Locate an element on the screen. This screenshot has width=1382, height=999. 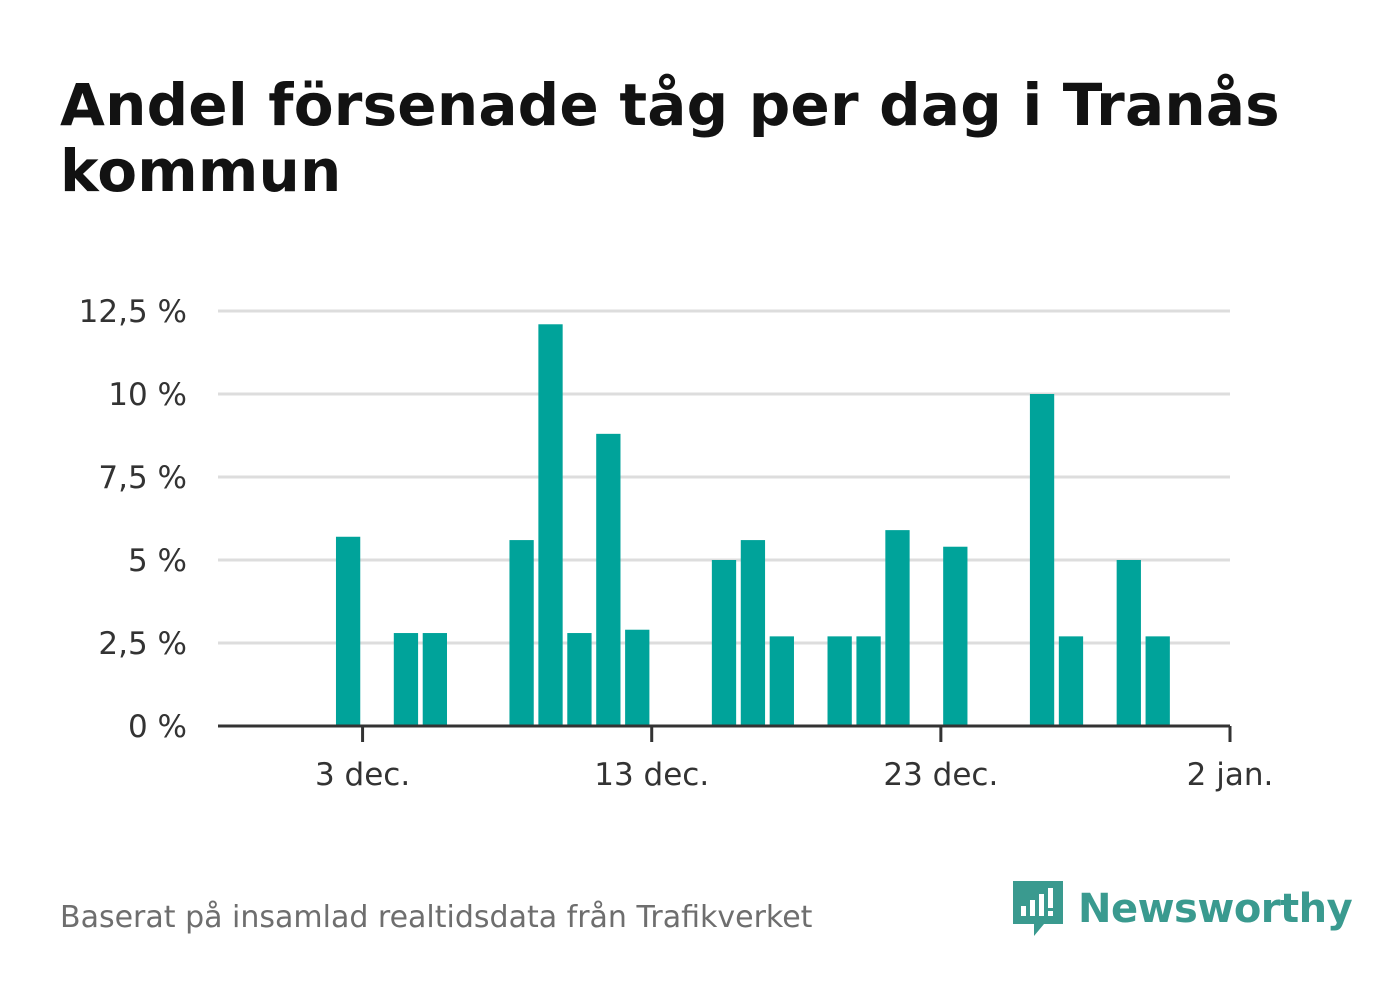
newsworthy-logo-icon is located at coordinates (1038, 908).